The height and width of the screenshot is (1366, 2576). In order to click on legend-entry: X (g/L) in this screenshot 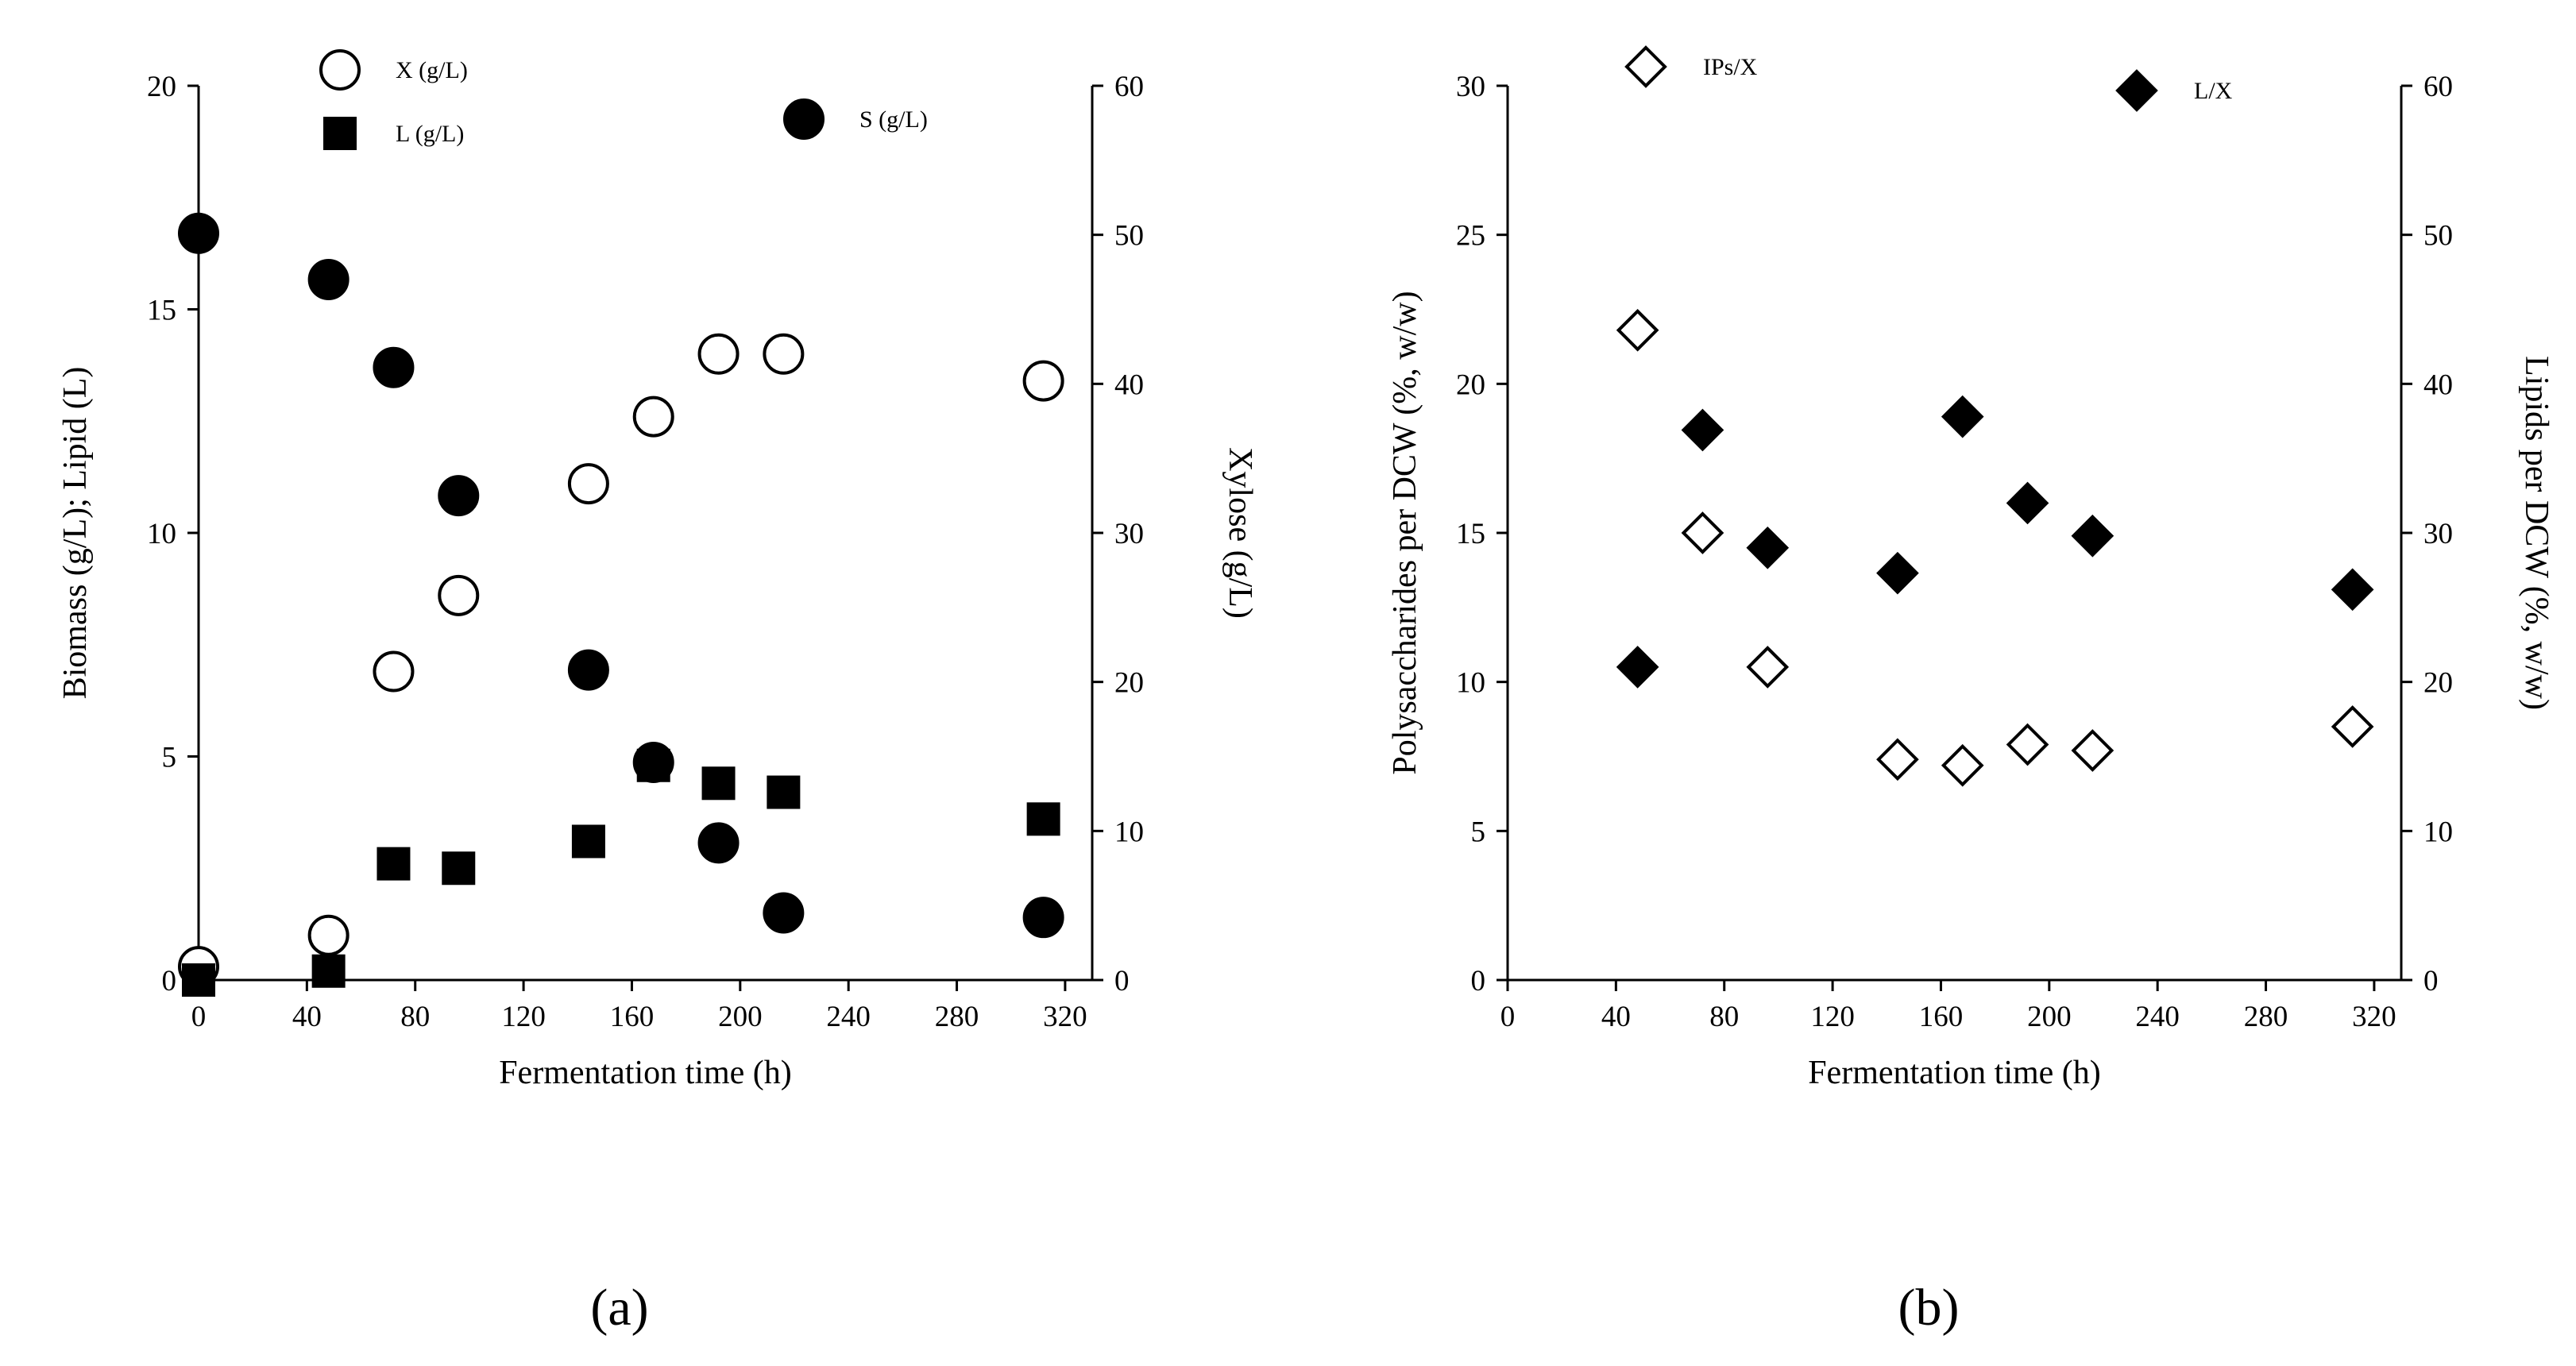, I will do `click(393, 70)`.